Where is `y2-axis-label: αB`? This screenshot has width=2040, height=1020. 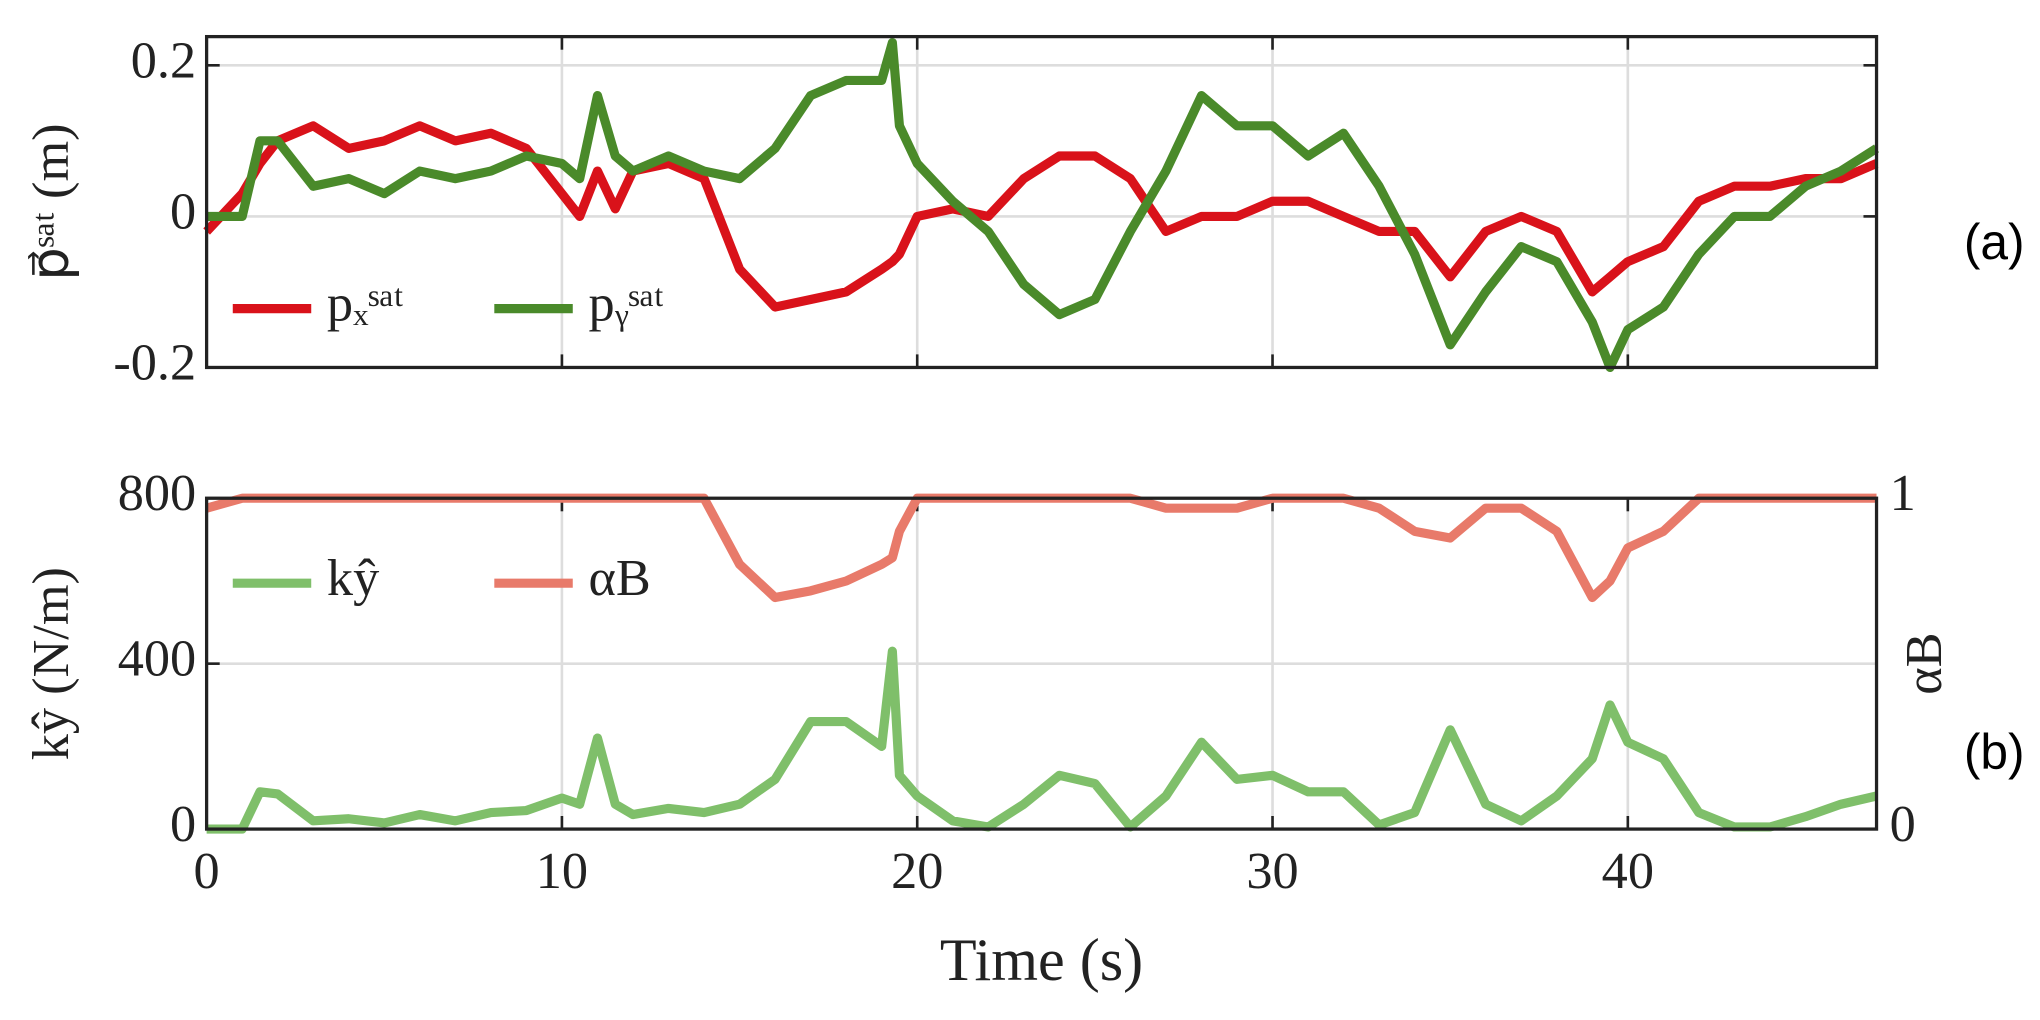
y2-axis-label: αB is located at coordinates (1924, 664).